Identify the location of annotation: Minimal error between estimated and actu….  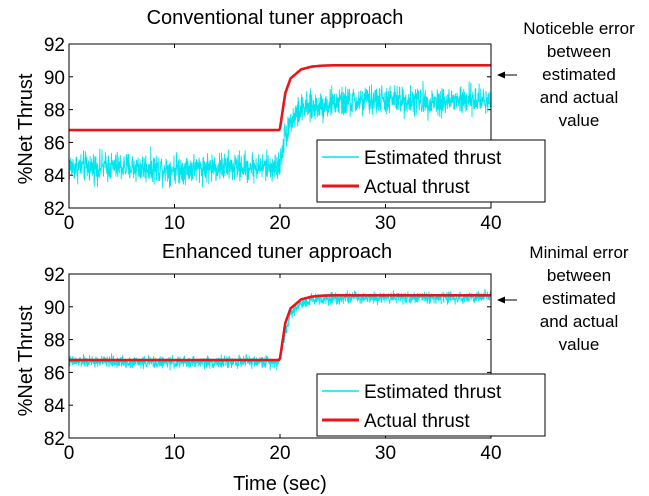
(563, 298).